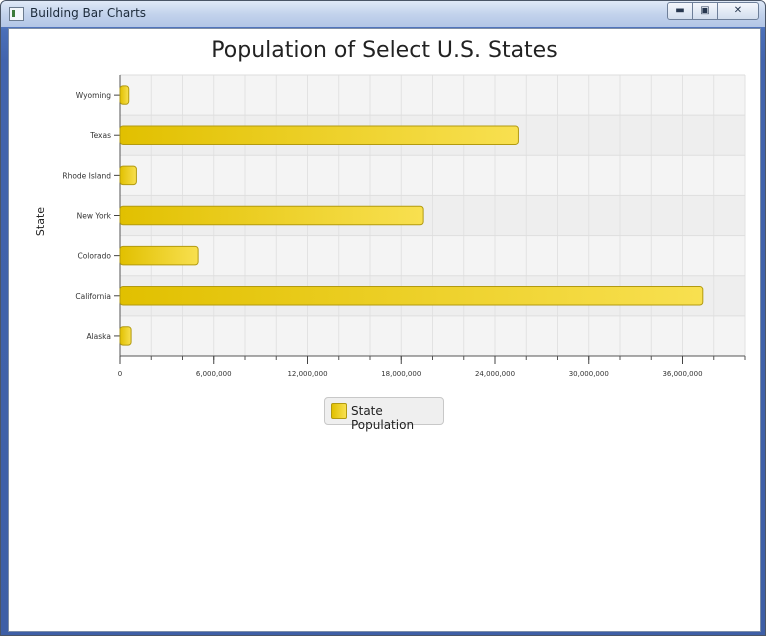 This screenshot has height=636, width=766. Describe the element at coordinates (100, 135) in the screenshot. I see `y-tick-label: Texas` at that location.